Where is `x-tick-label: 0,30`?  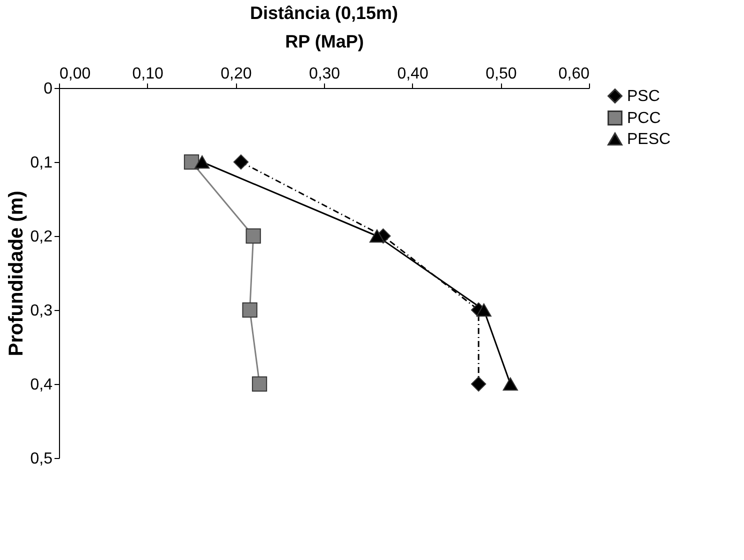
x-tick-label: 0,30 is located at coordinates (324, 74).